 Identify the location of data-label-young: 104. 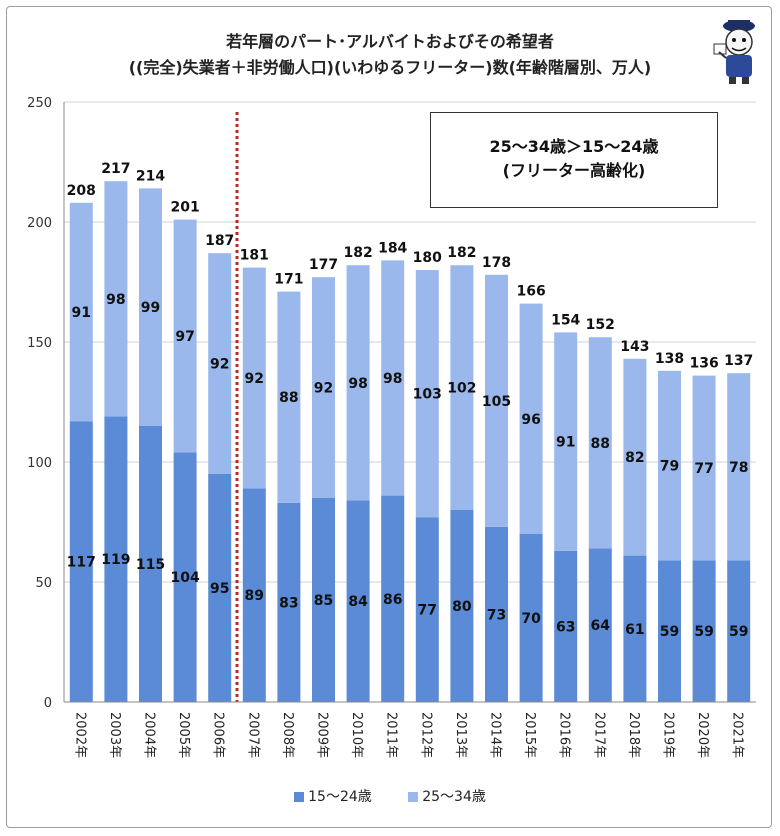
(184, 578).